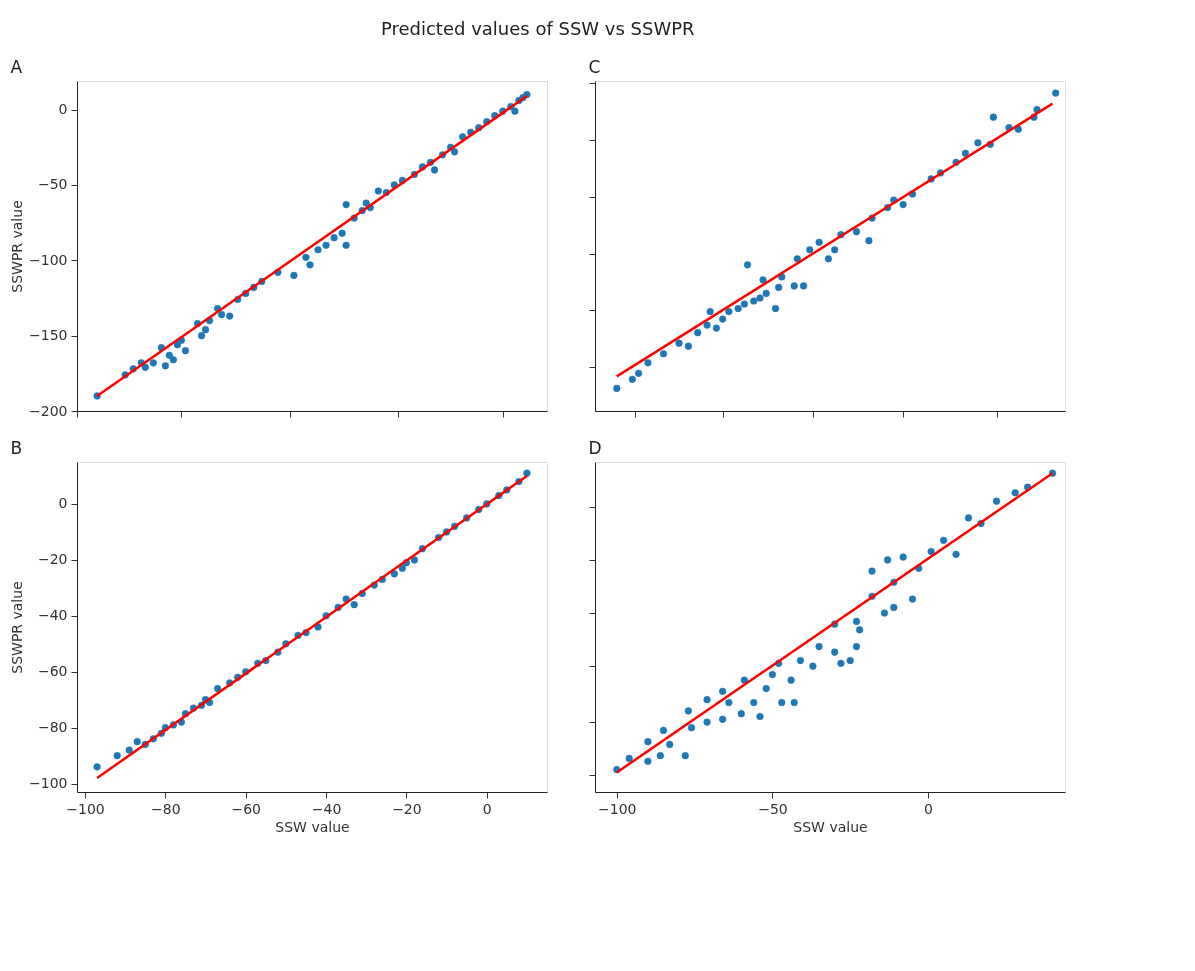  I want to click on x-tick-label: −20, so click(407, 808).